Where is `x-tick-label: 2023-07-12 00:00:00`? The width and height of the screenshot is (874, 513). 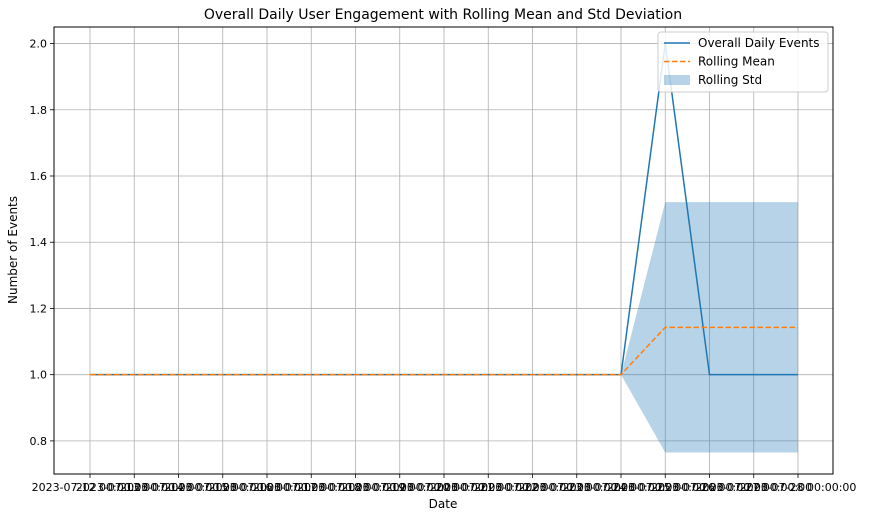 x-tick-label: 2023-07-12 00:00:00 is located at coordinates (90, 487).